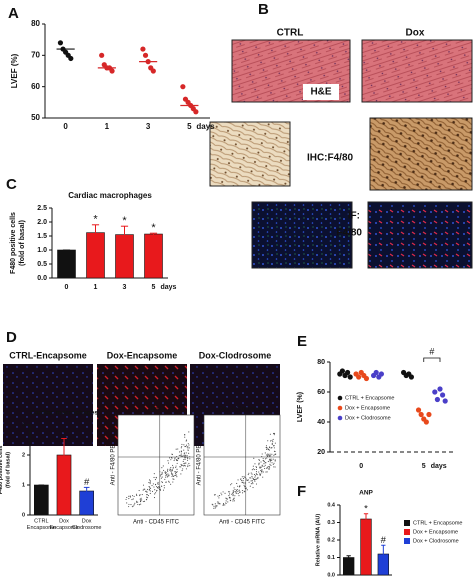  What do you see at coordinates (42, 250) in the screenshot?
I see `y-tick-label: 1.0` at bounding box center [42, 250].